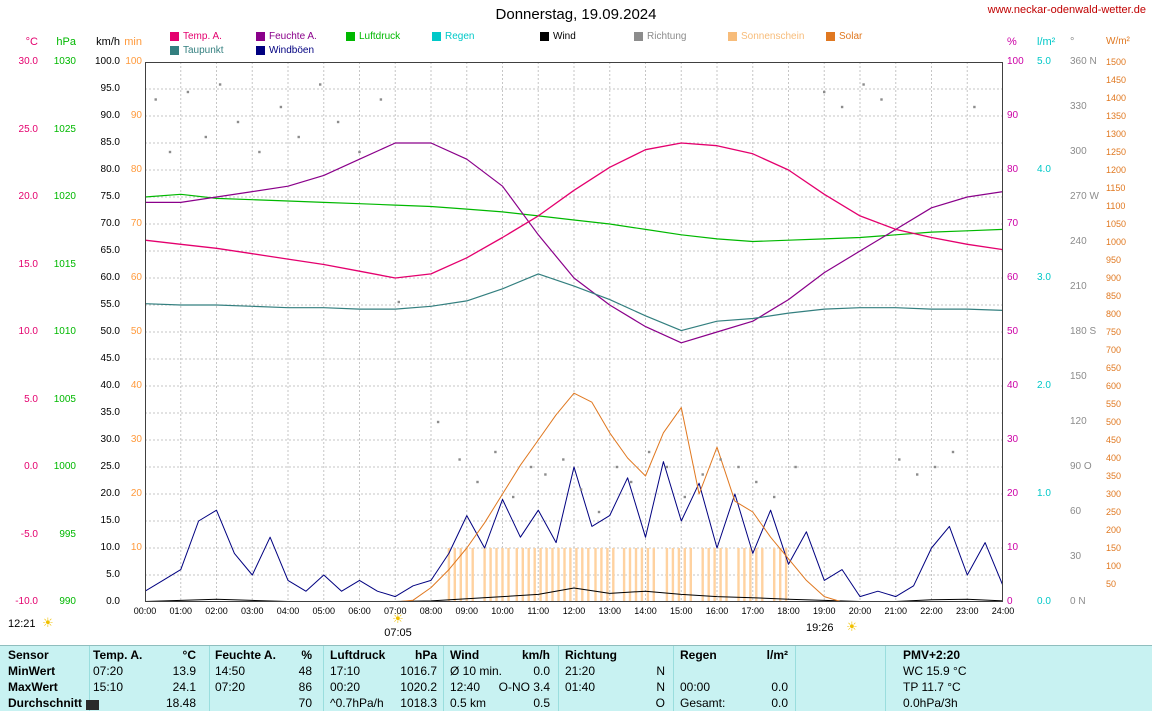 Image resolution: width=1152 pixels, height=711 pixels. Describe the element at coordinates (1114, 458) in the screenshot. I see `axis-tick-solar: 400` at that location.